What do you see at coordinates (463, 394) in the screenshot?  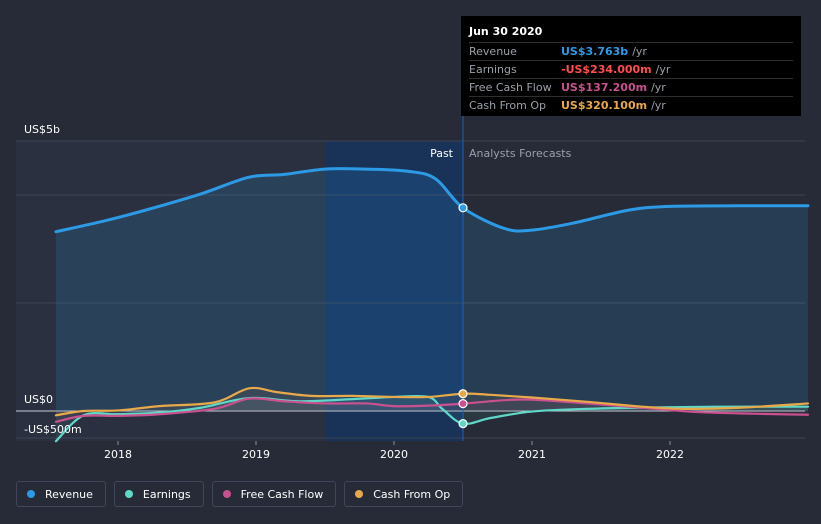 I see `series-marker-cash-from-op` at bounding box center [463, 394].